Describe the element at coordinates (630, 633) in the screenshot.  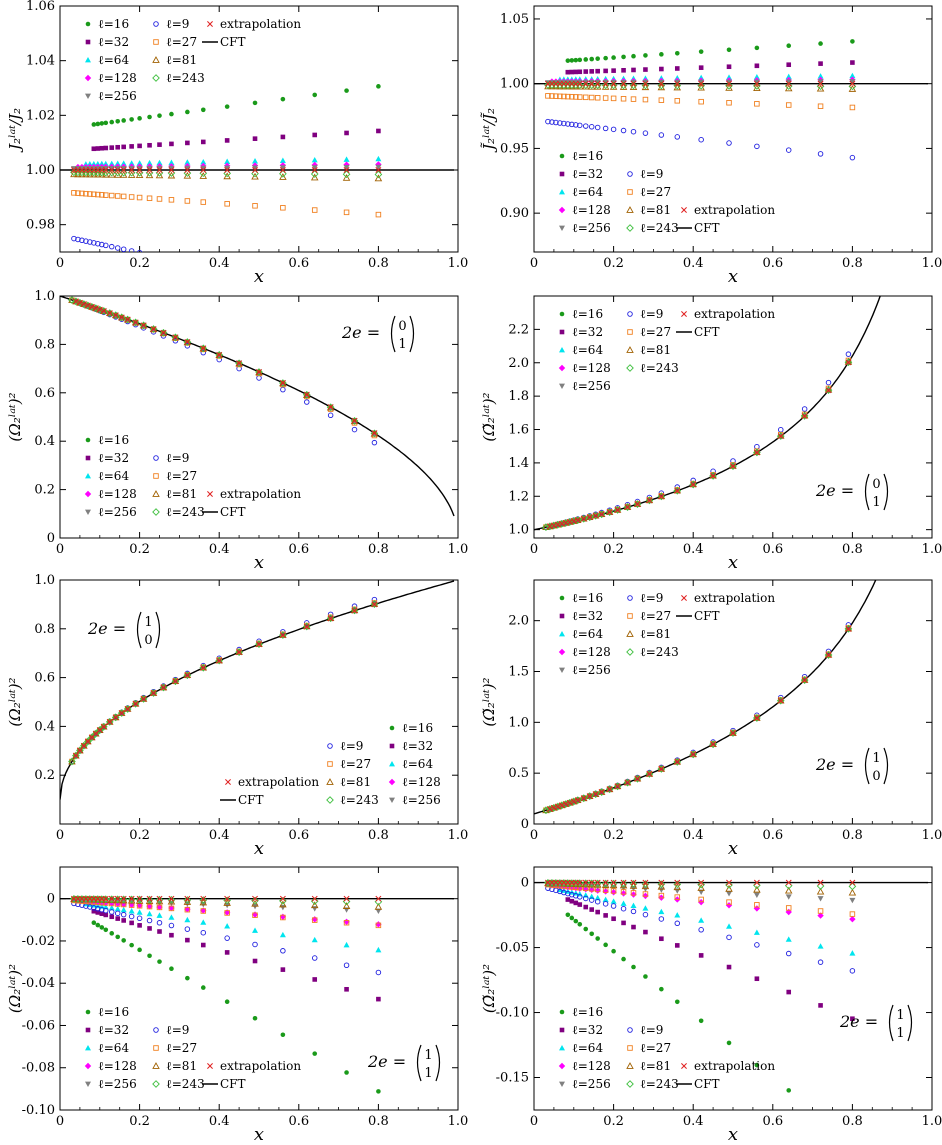
I see `legend-marker-l81` at that location.